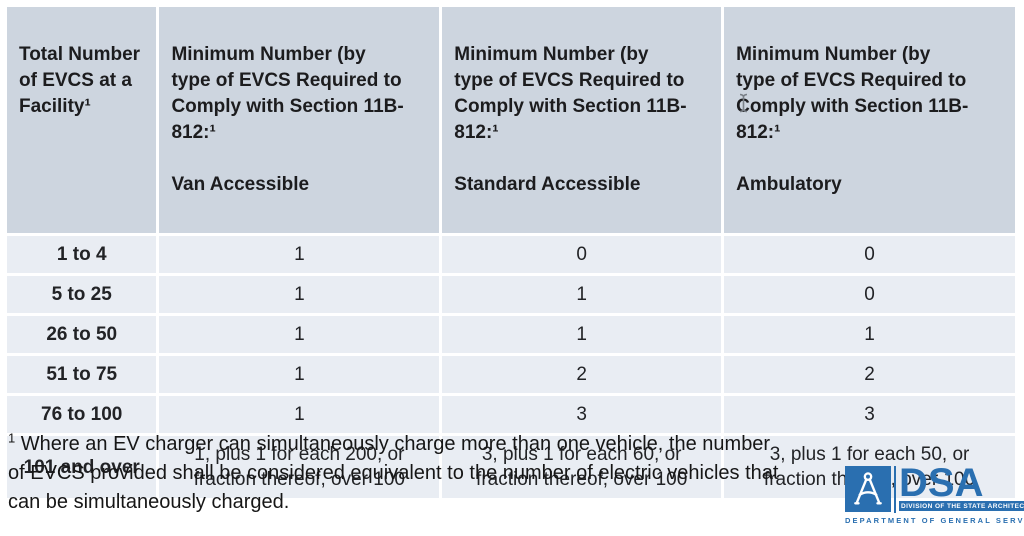  What do you see at coordinates (868, 489) in the screenshot?
I see `compass-icon` at bounding box center [868, 489].